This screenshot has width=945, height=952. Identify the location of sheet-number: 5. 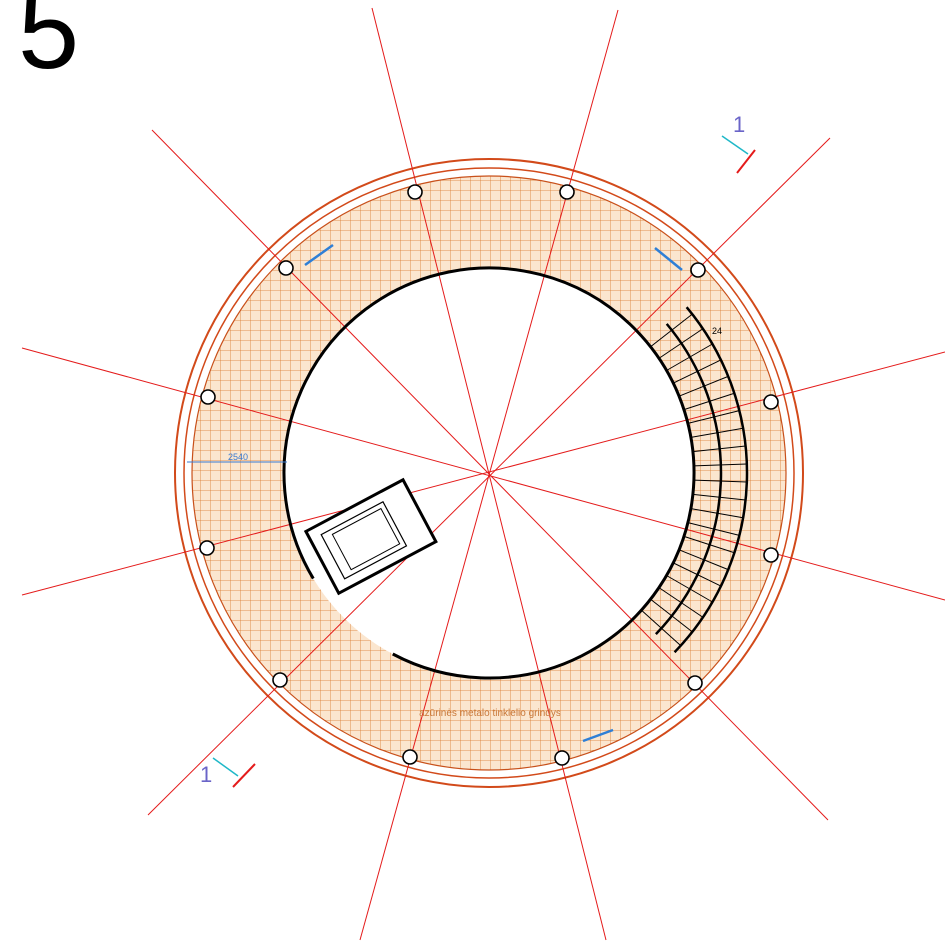
(48, 46).